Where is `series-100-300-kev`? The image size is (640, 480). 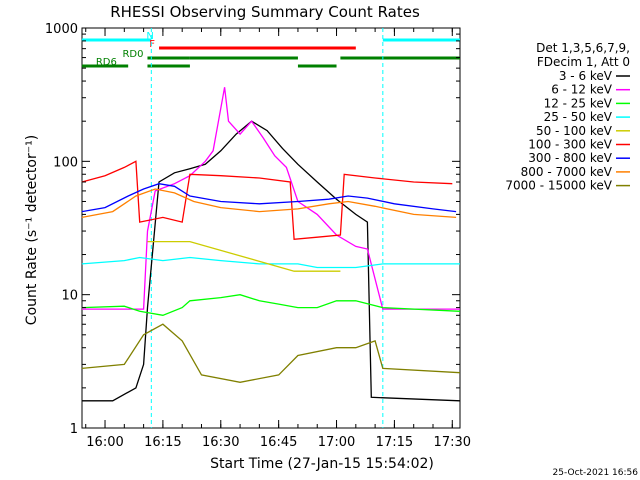
series-100-300-kev is located at coordinates (267, 200).